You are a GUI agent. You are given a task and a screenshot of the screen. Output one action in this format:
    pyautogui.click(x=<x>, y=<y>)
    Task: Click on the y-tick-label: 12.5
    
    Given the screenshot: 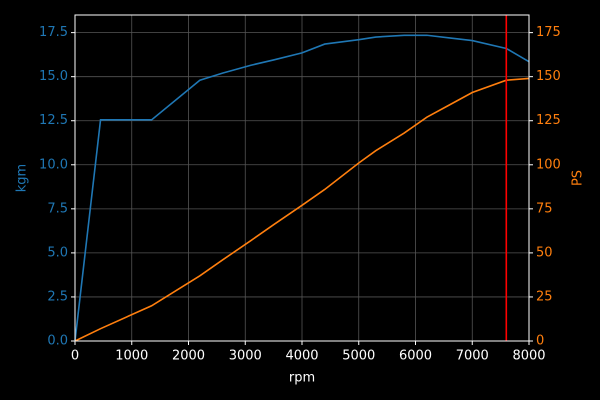 What is the action you would take?
    pyautogui.click(x=53, y=120)
    